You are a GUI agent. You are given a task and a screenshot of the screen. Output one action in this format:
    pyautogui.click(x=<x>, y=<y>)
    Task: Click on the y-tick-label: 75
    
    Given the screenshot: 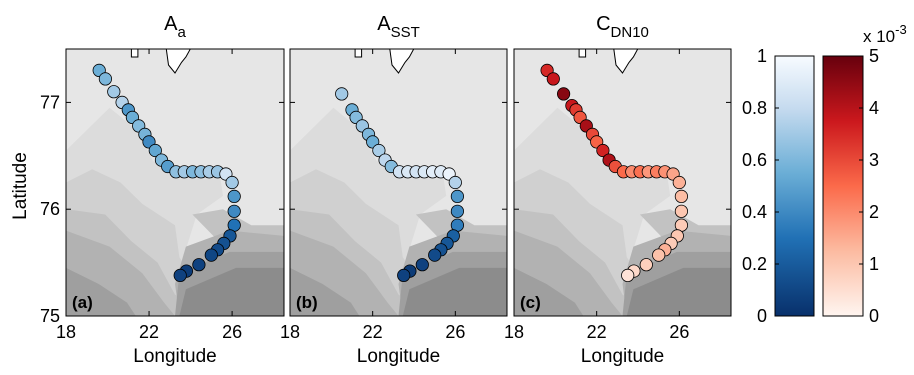 What is the action you would take?
    pyautogui.click(x=50, y=316)
    